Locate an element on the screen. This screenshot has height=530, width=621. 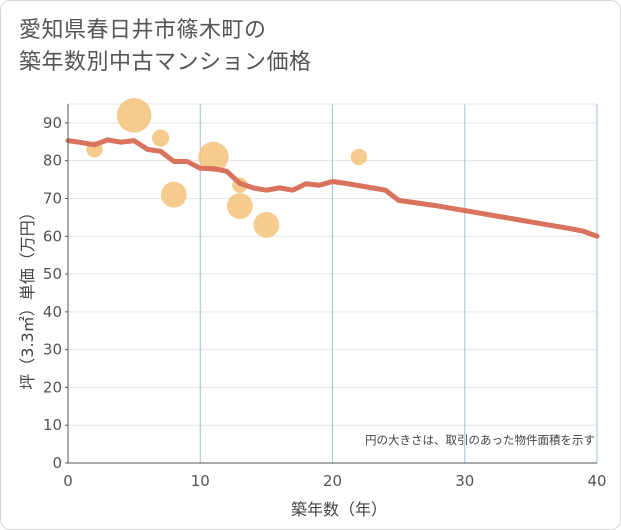
y-tick-label-20: 20 is located at coordinates (52, 387).